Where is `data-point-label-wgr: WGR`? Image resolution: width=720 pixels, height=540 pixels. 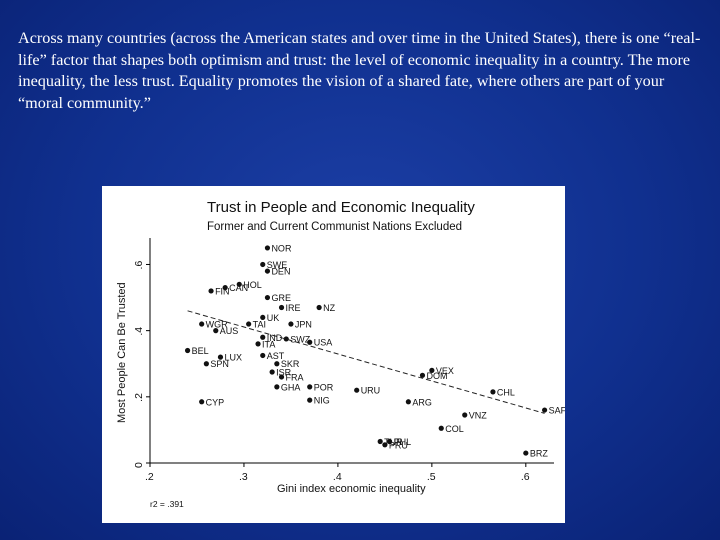
data-point-label-wgr: WGR is located at coordinates (217, 325).